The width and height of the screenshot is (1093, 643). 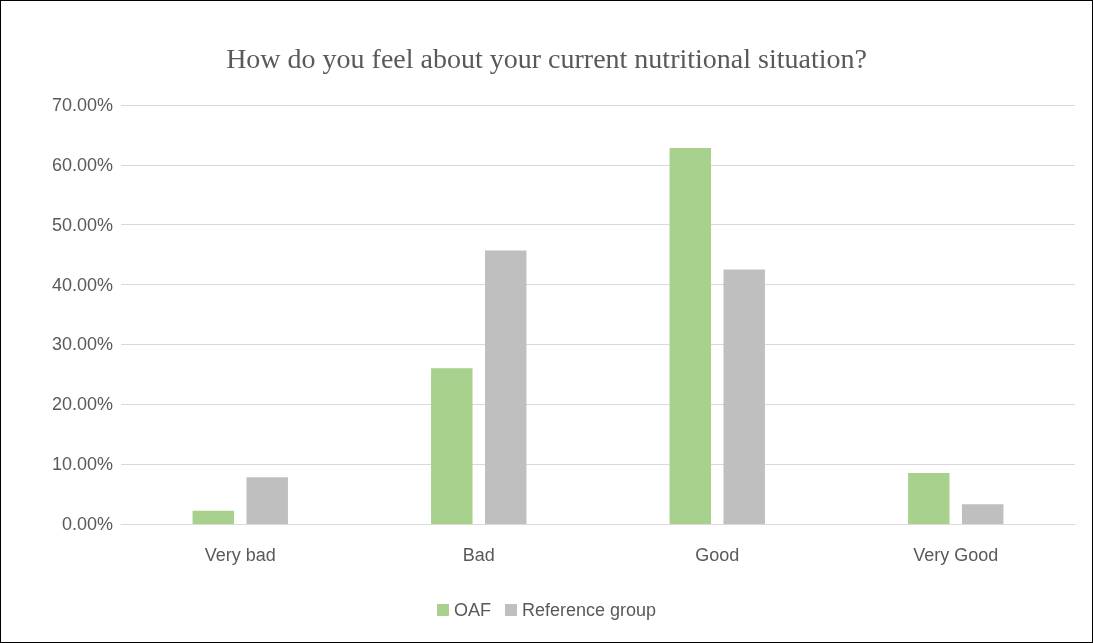 What do you see at coordinates (478, 555) in the screenshot?
I see `x-tick-label: Bad` at bounding box center [478, 555].